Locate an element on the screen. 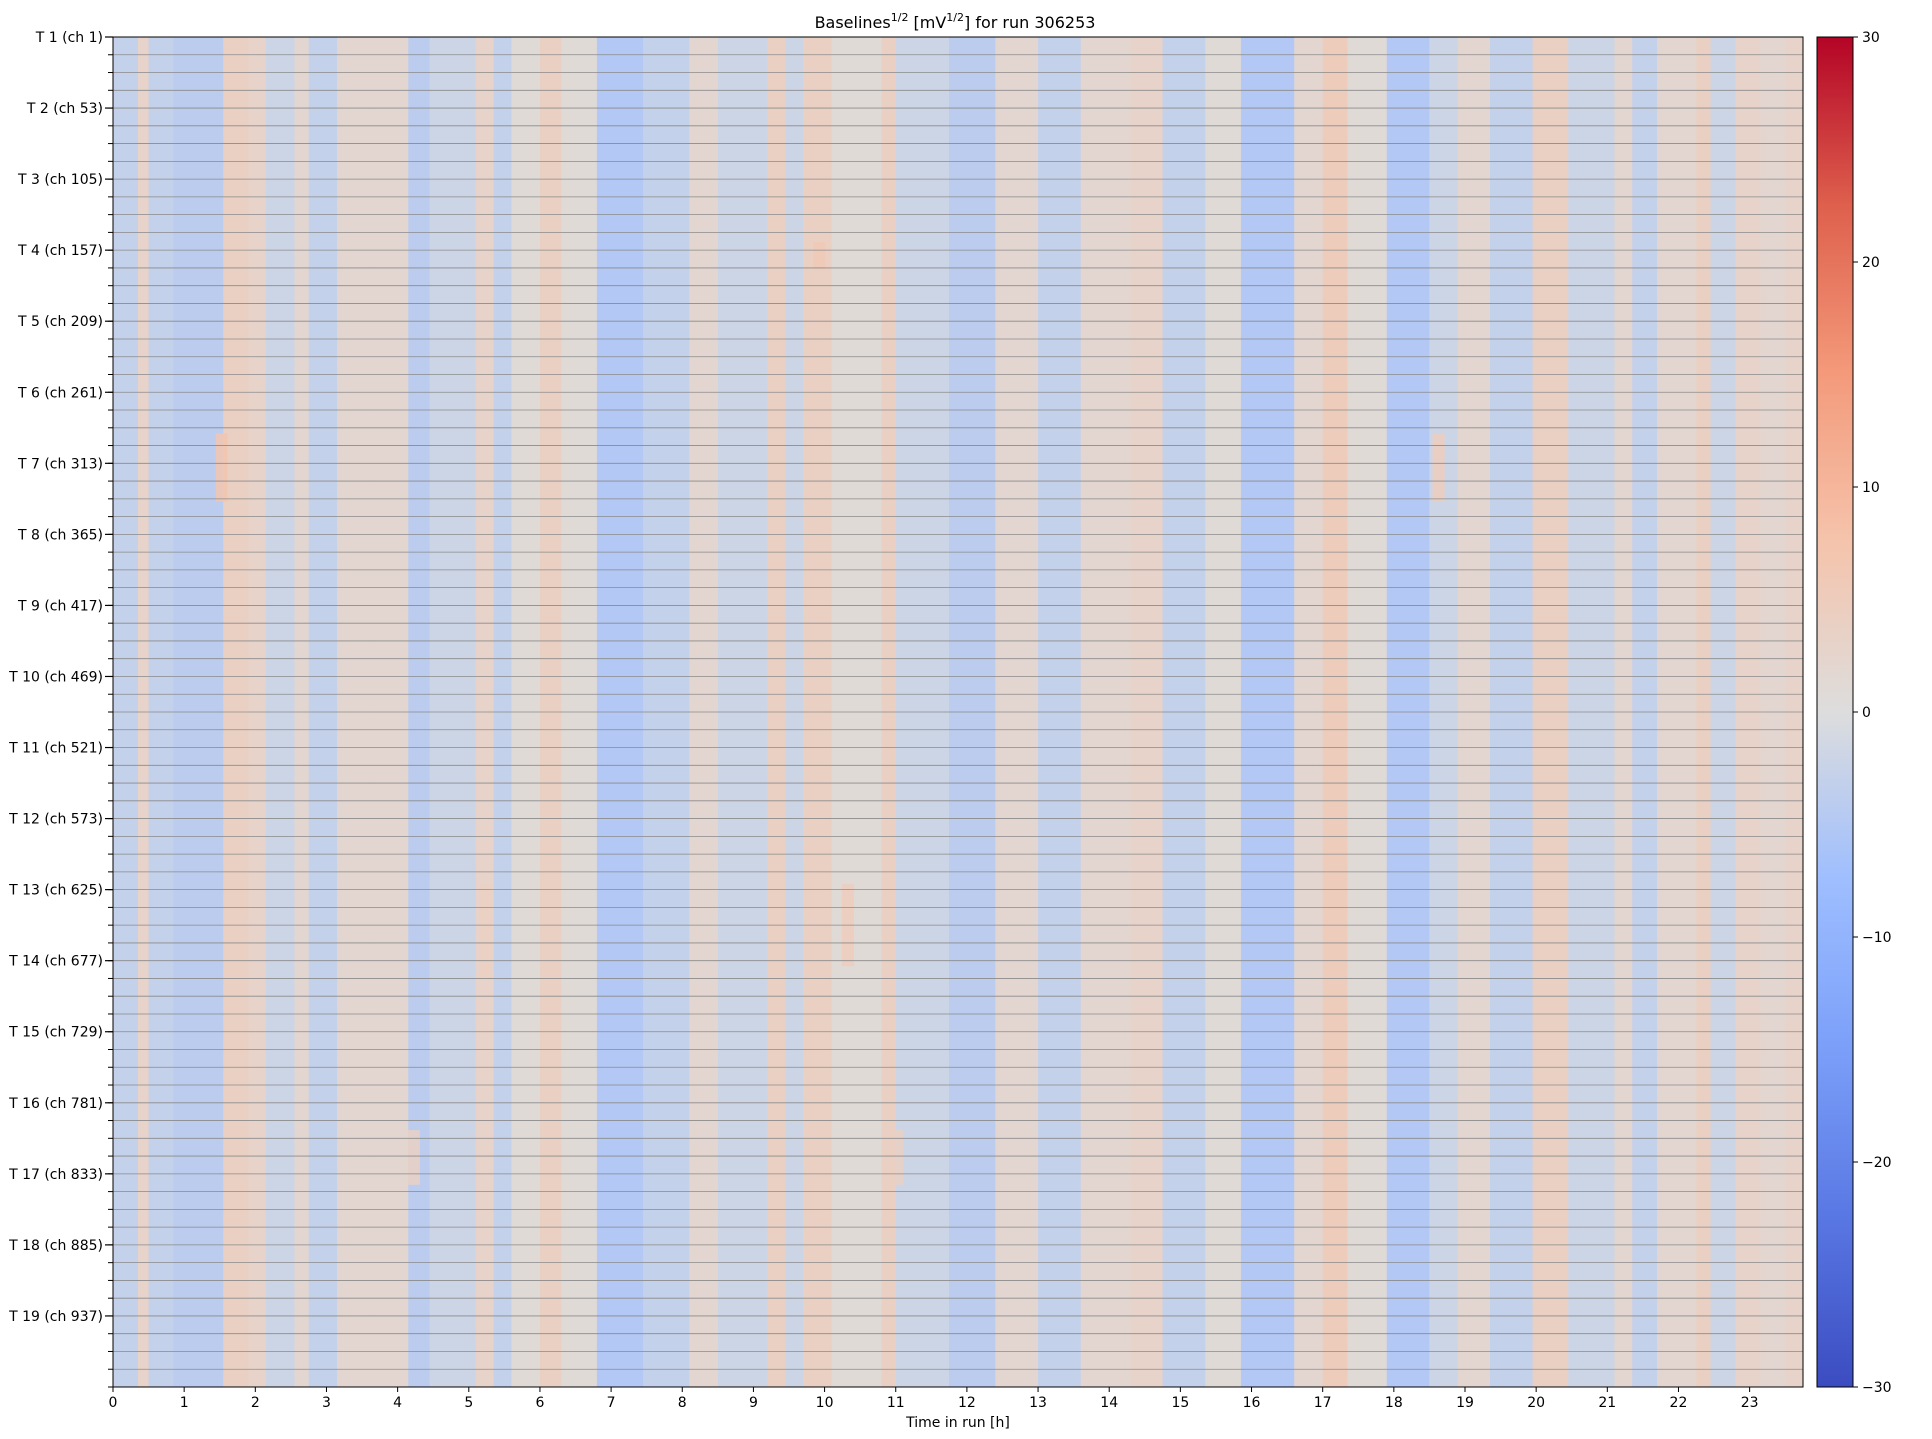 The width and height of the screenshot is (1932, 1439). y-tick-label: T 13 (ch 625) is located at coordinates (55, 891).